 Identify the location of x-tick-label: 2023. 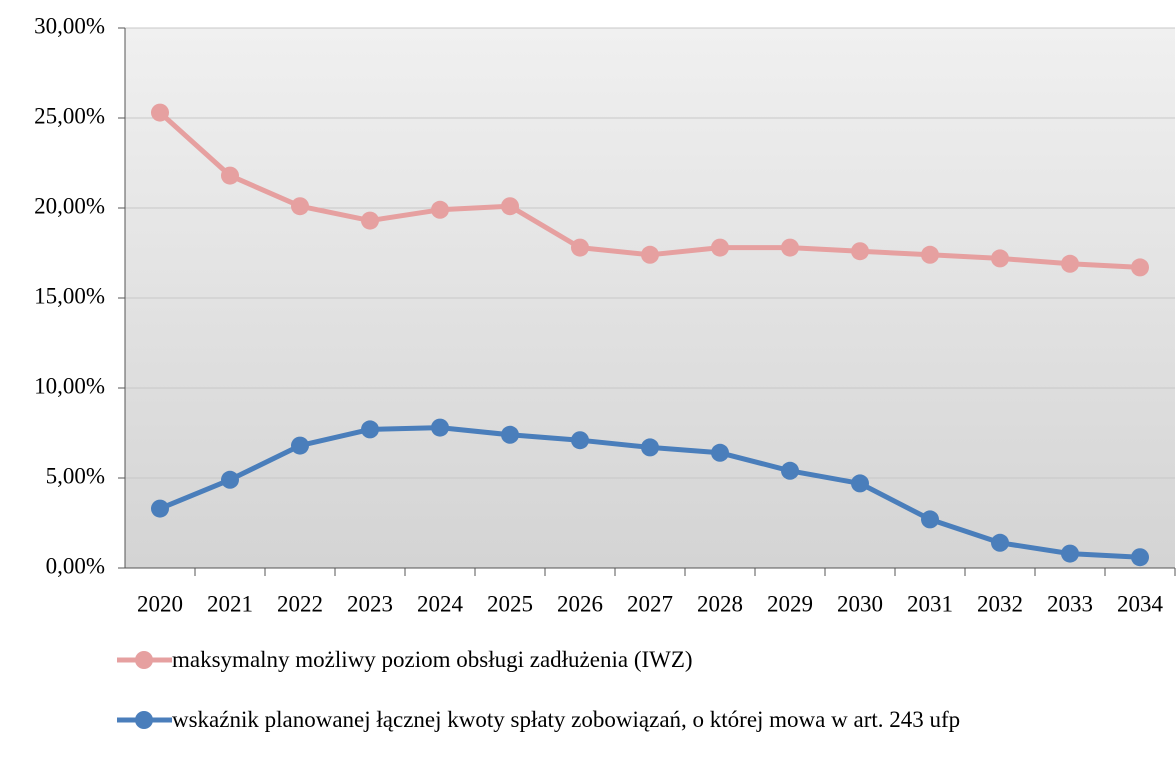
(370, 603).